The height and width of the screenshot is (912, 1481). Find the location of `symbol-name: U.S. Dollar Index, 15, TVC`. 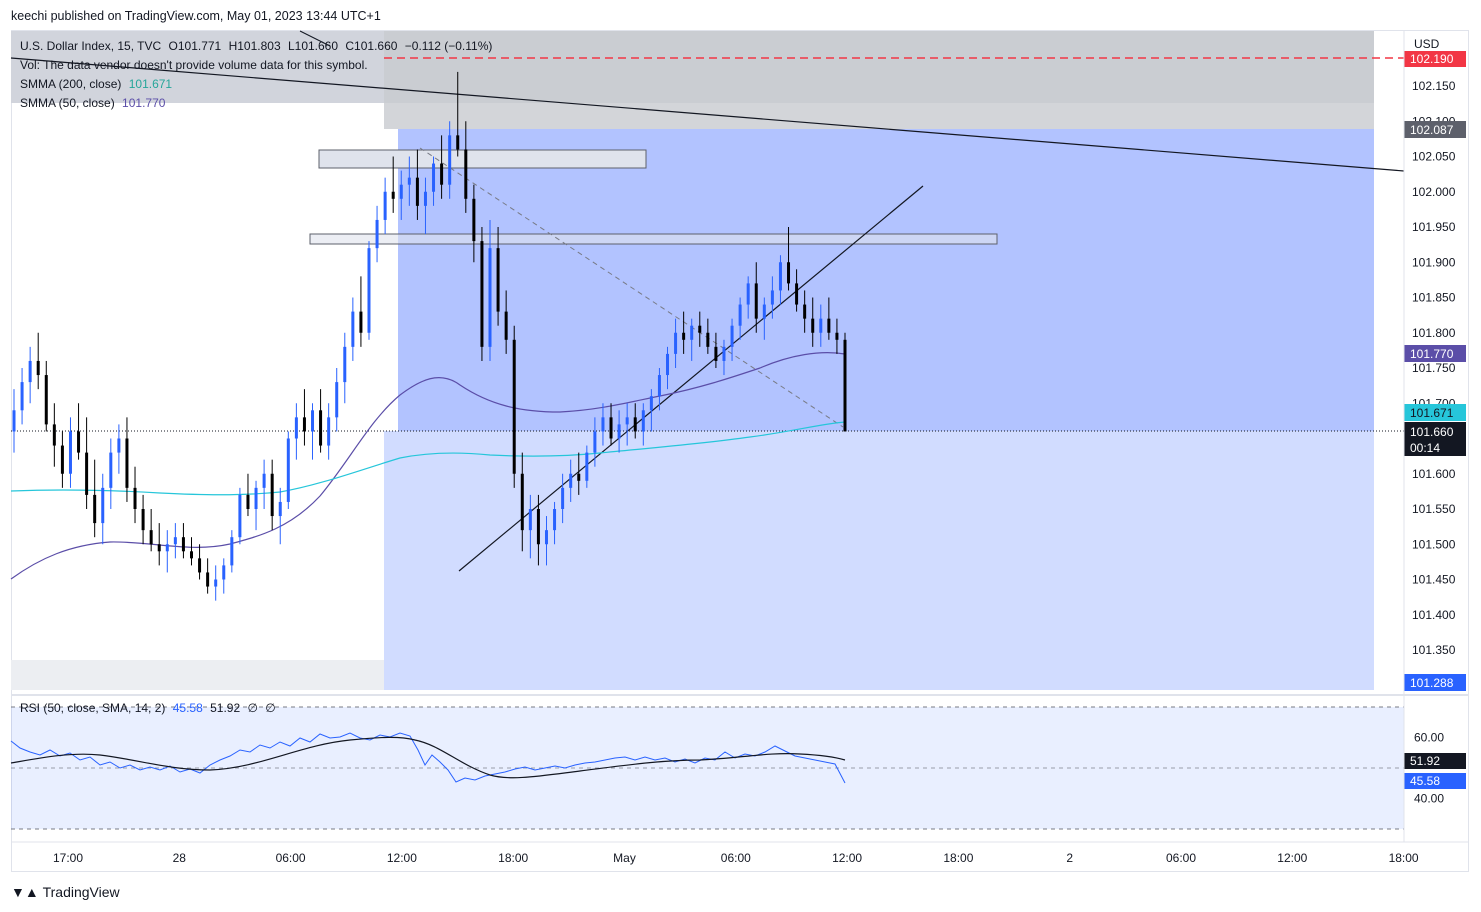

symbol-name: U.S. Dollar Index, 15, TVC is located at coordinates (91, 46).